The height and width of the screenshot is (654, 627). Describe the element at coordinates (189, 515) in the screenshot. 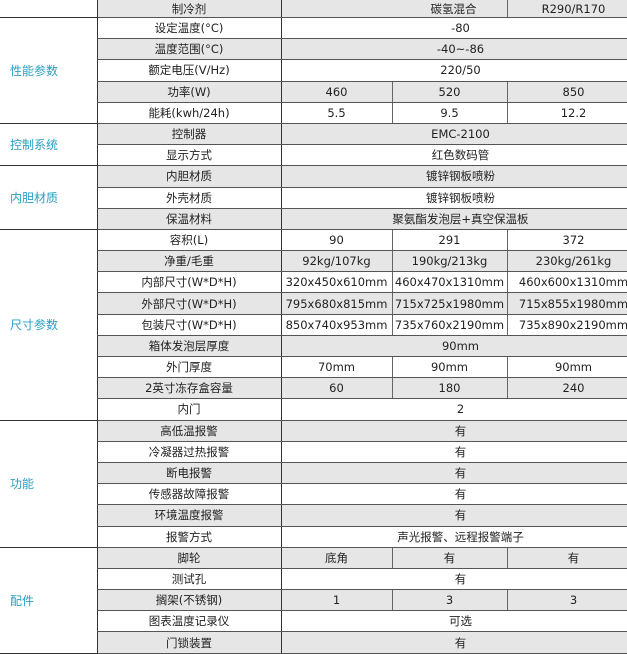

I see `spec-label: 环境温度报警` at that location.